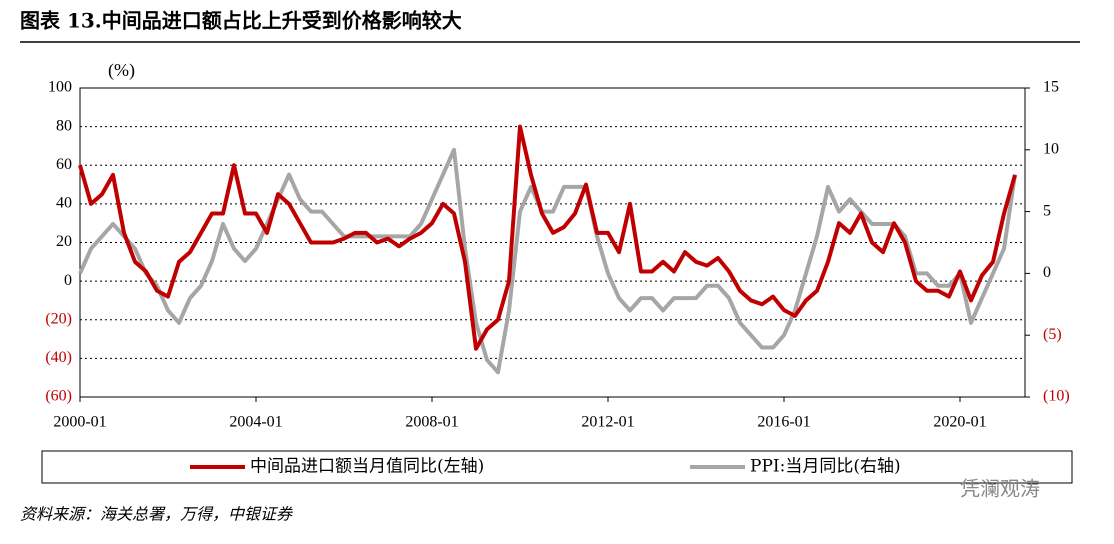  I want to click on y-tick-label: 20, so click(64, 241).